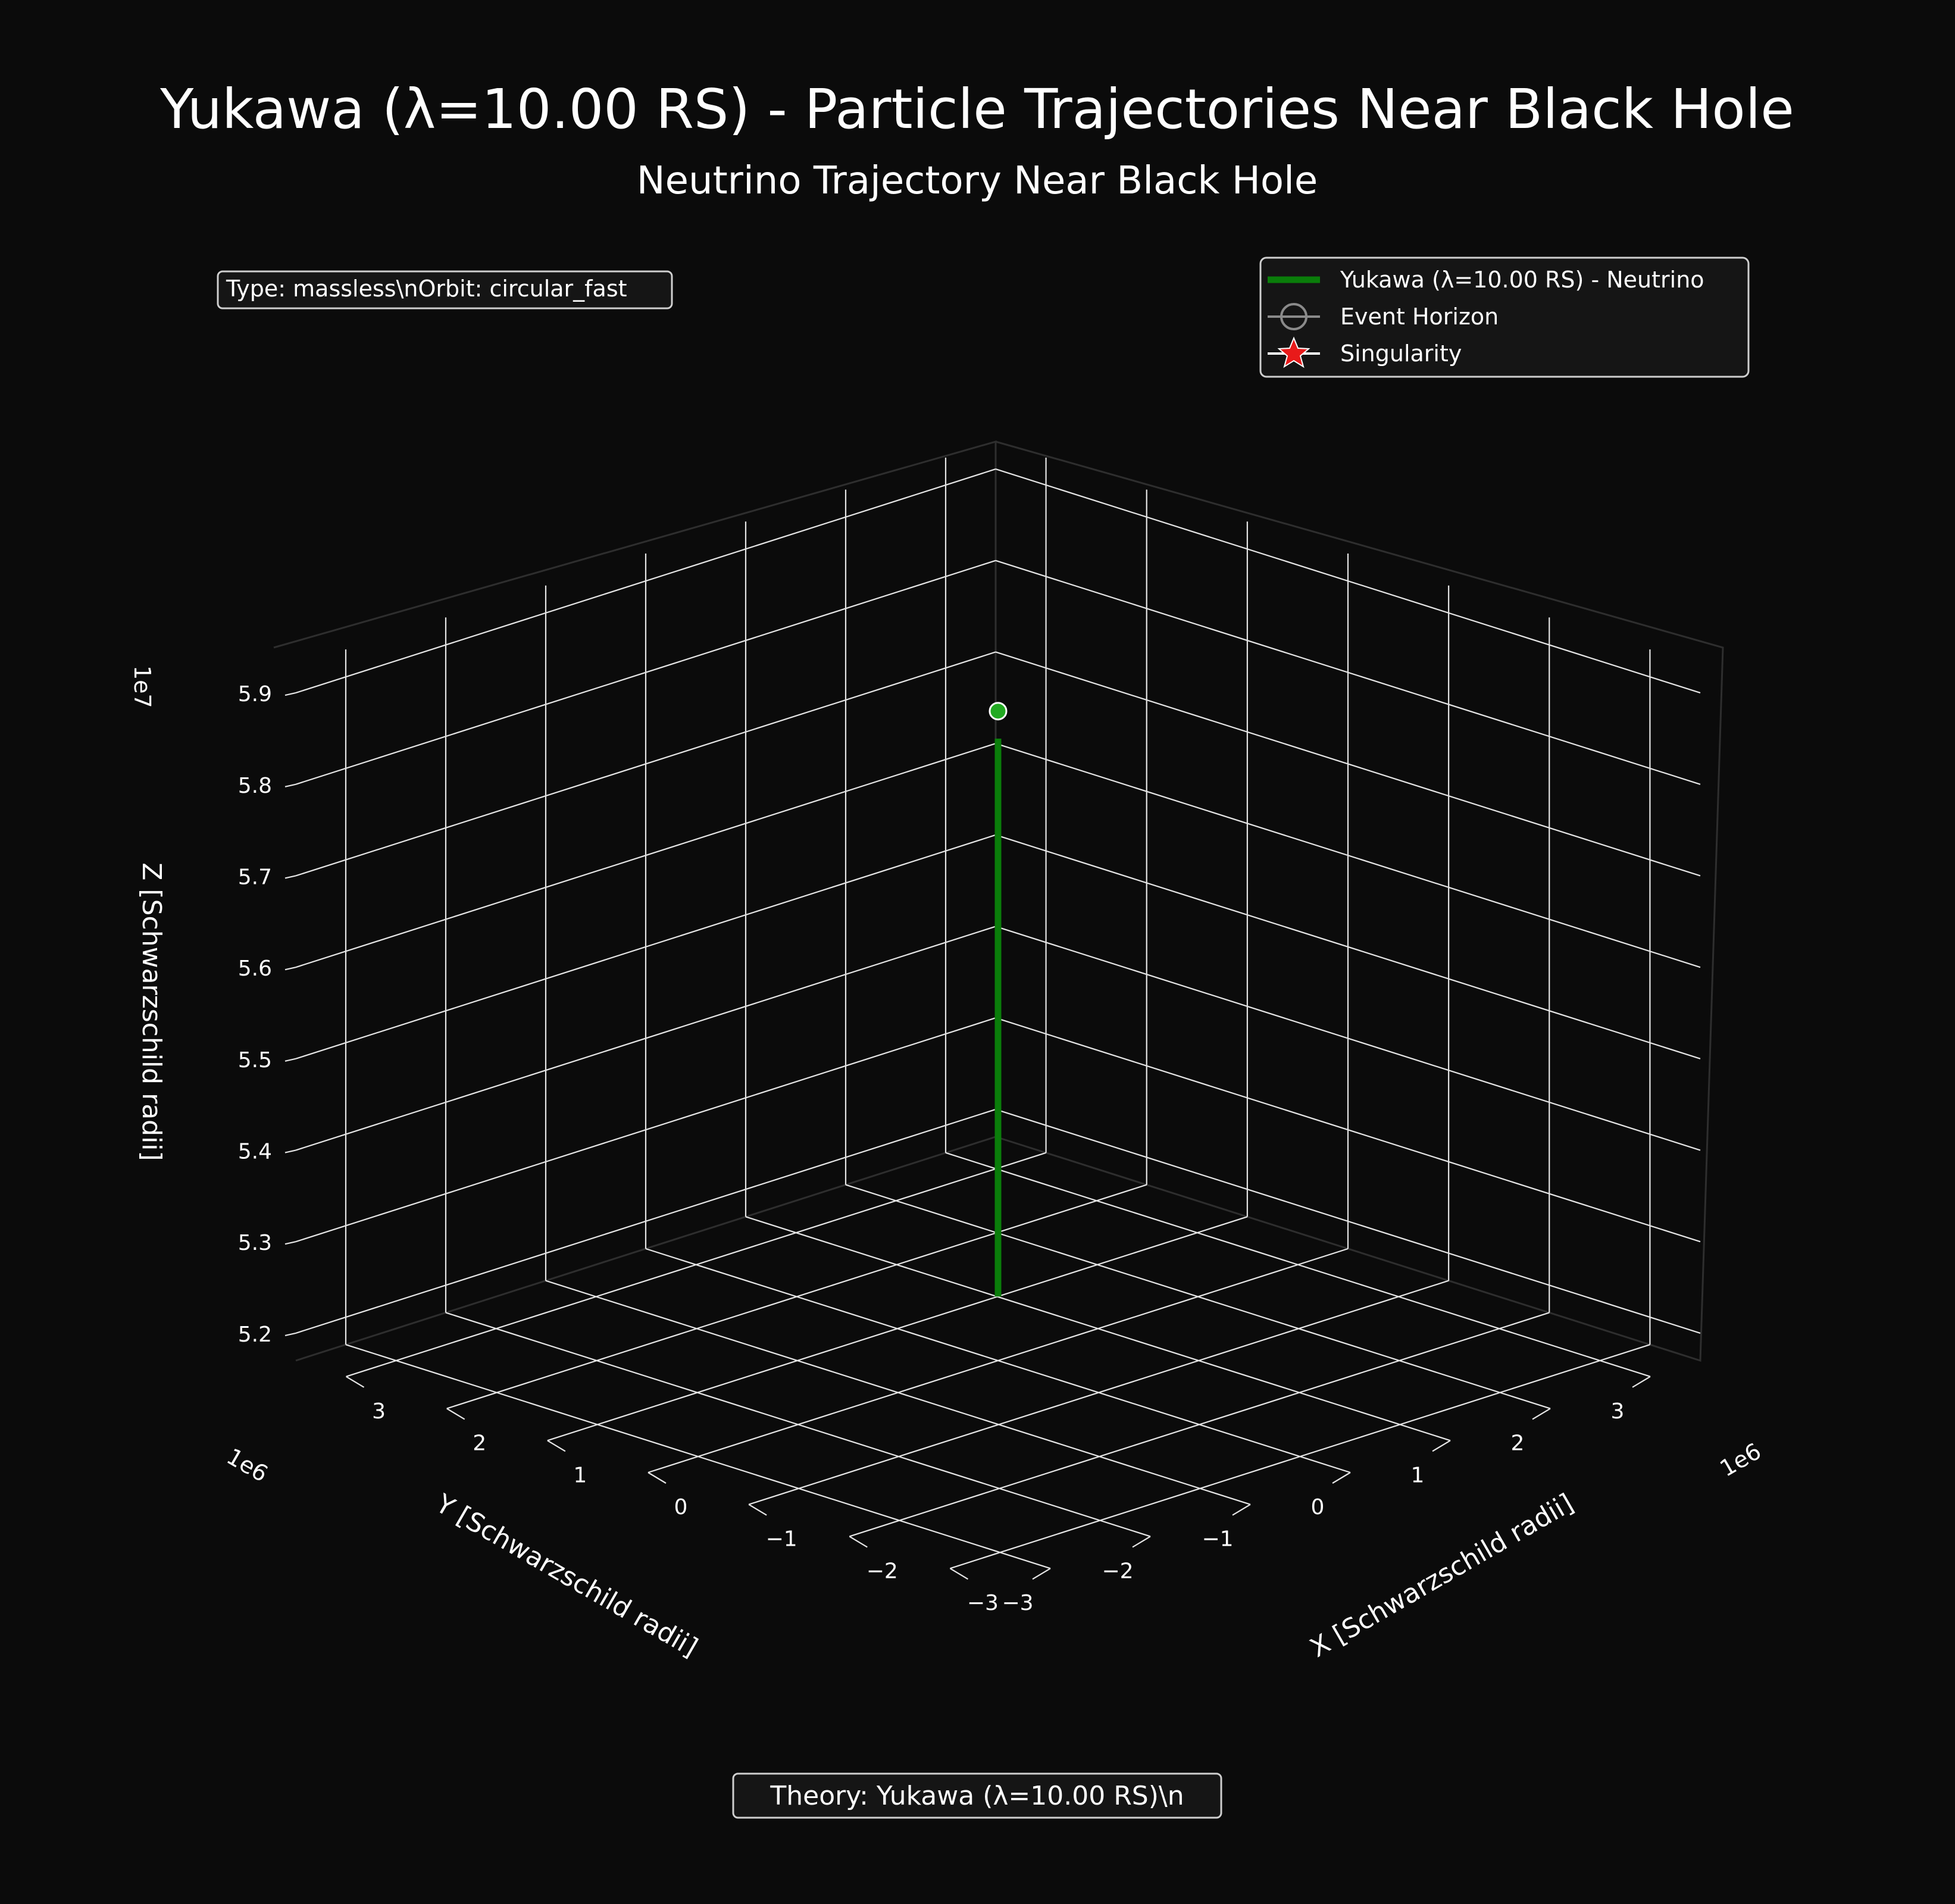 Image resolution: width=1955 pixels, height=1904 pixels. What do you see at coordinates (983, 1603) in the screenshot?
I see `x-tick-label: −3` at bounding box center [983, 1603].